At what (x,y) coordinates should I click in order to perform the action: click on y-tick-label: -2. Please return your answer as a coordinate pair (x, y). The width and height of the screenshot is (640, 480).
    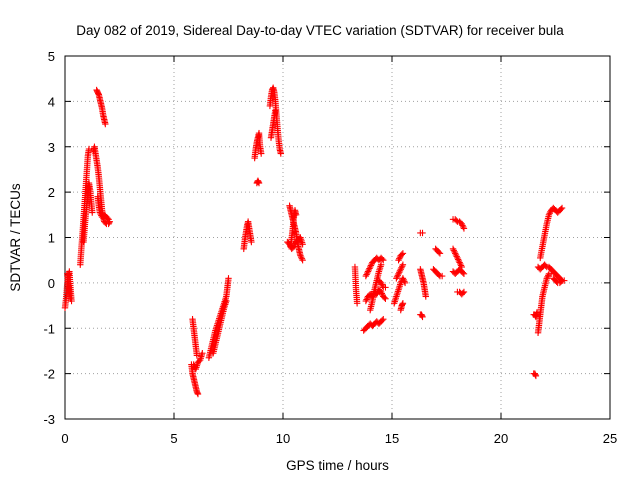
    Looking at the image, I should click on (49, 374).